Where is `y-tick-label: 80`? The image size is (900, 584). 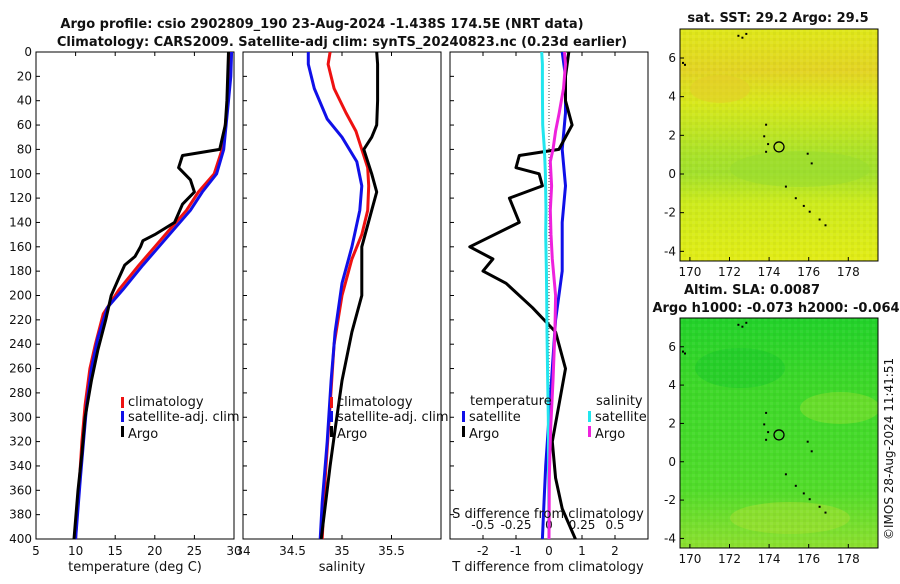 y-tick-label: 80 is located at coordinates (24, 149).